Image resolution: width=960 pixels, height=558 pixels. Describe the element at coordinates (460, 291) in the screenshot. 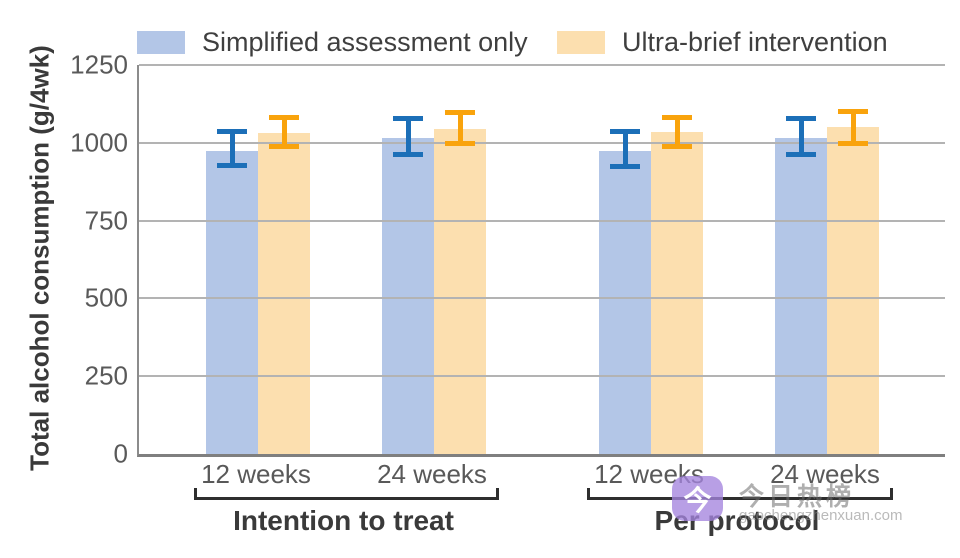

I see `bar-series2-group2` at that location.